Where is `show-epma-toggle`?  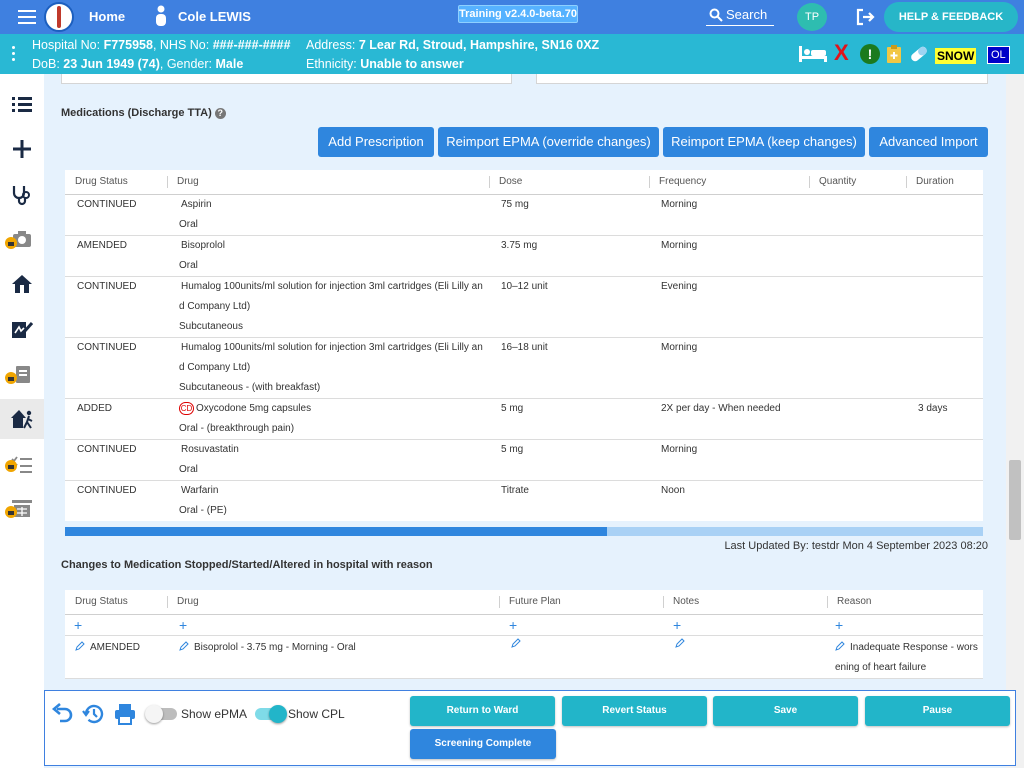 show-epma-toggle is located at coordinates (161, 714).